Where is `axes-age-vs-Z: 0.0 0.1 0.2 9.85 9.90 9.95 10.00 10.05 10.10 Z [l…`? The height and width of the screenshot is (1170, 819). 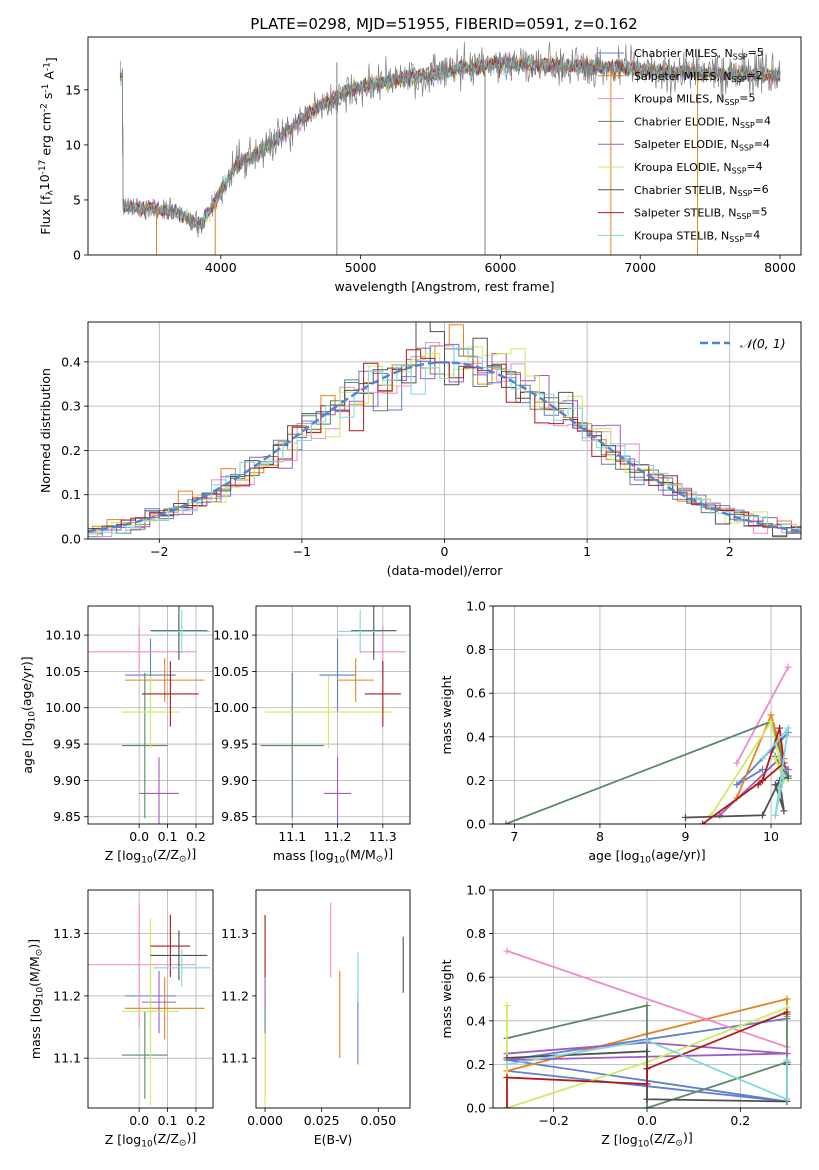
axes-age-vs-Z: 0.0 0.1 0.2 9.85 9.90 9.95 10.00 10.05 10.10 Z [l… is located at coordinates (116, 735).